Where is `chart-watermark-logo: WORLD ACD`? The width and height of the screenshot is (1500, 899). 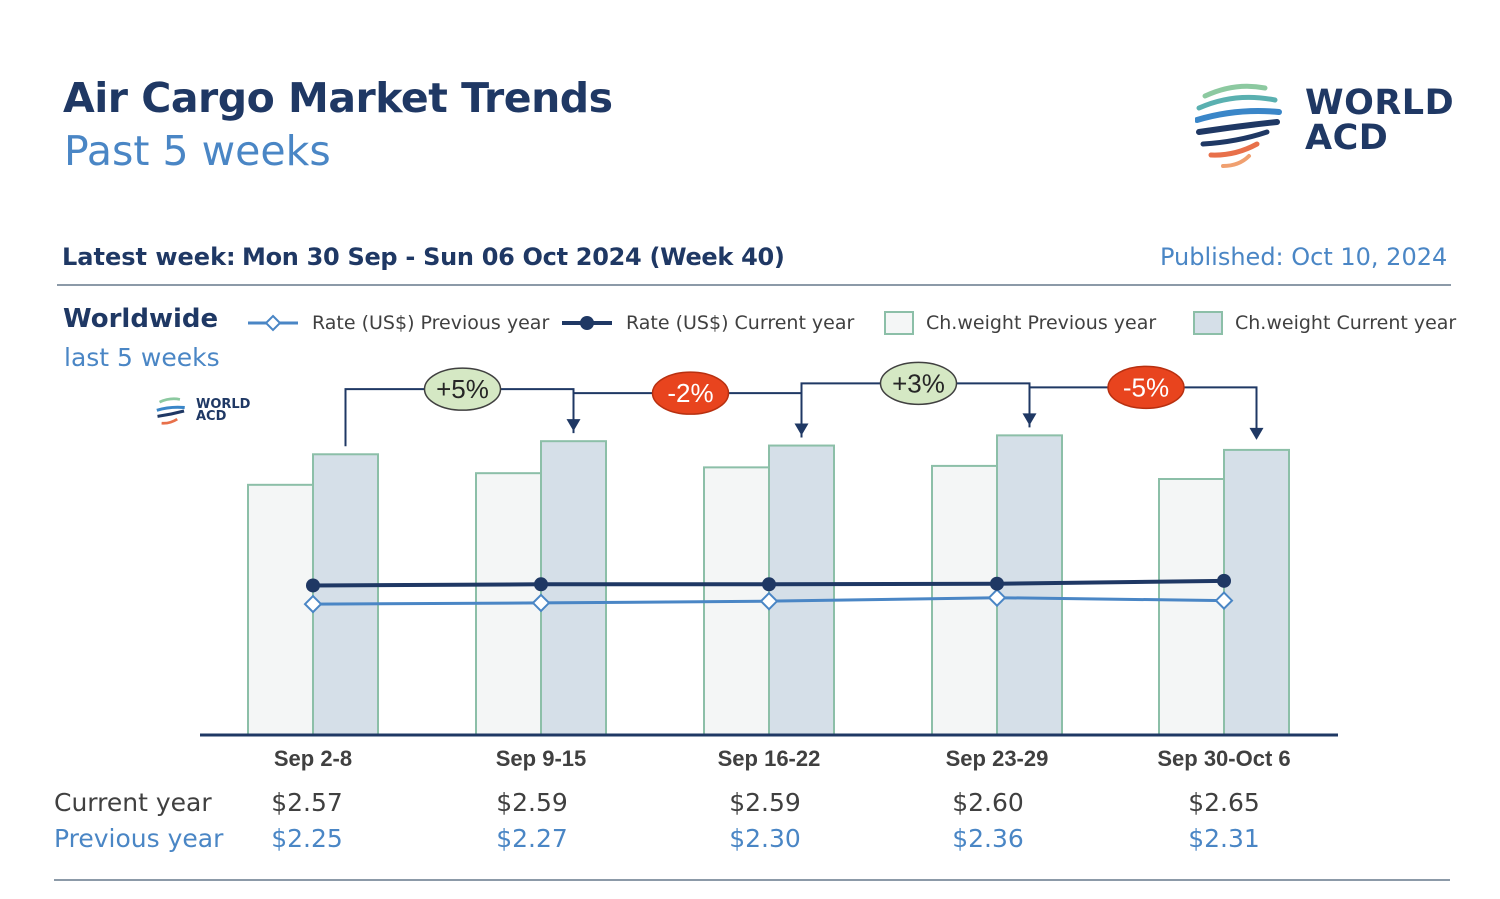 chart-watermark-logo: WORLD ACD is located at coordinates (205, 413).